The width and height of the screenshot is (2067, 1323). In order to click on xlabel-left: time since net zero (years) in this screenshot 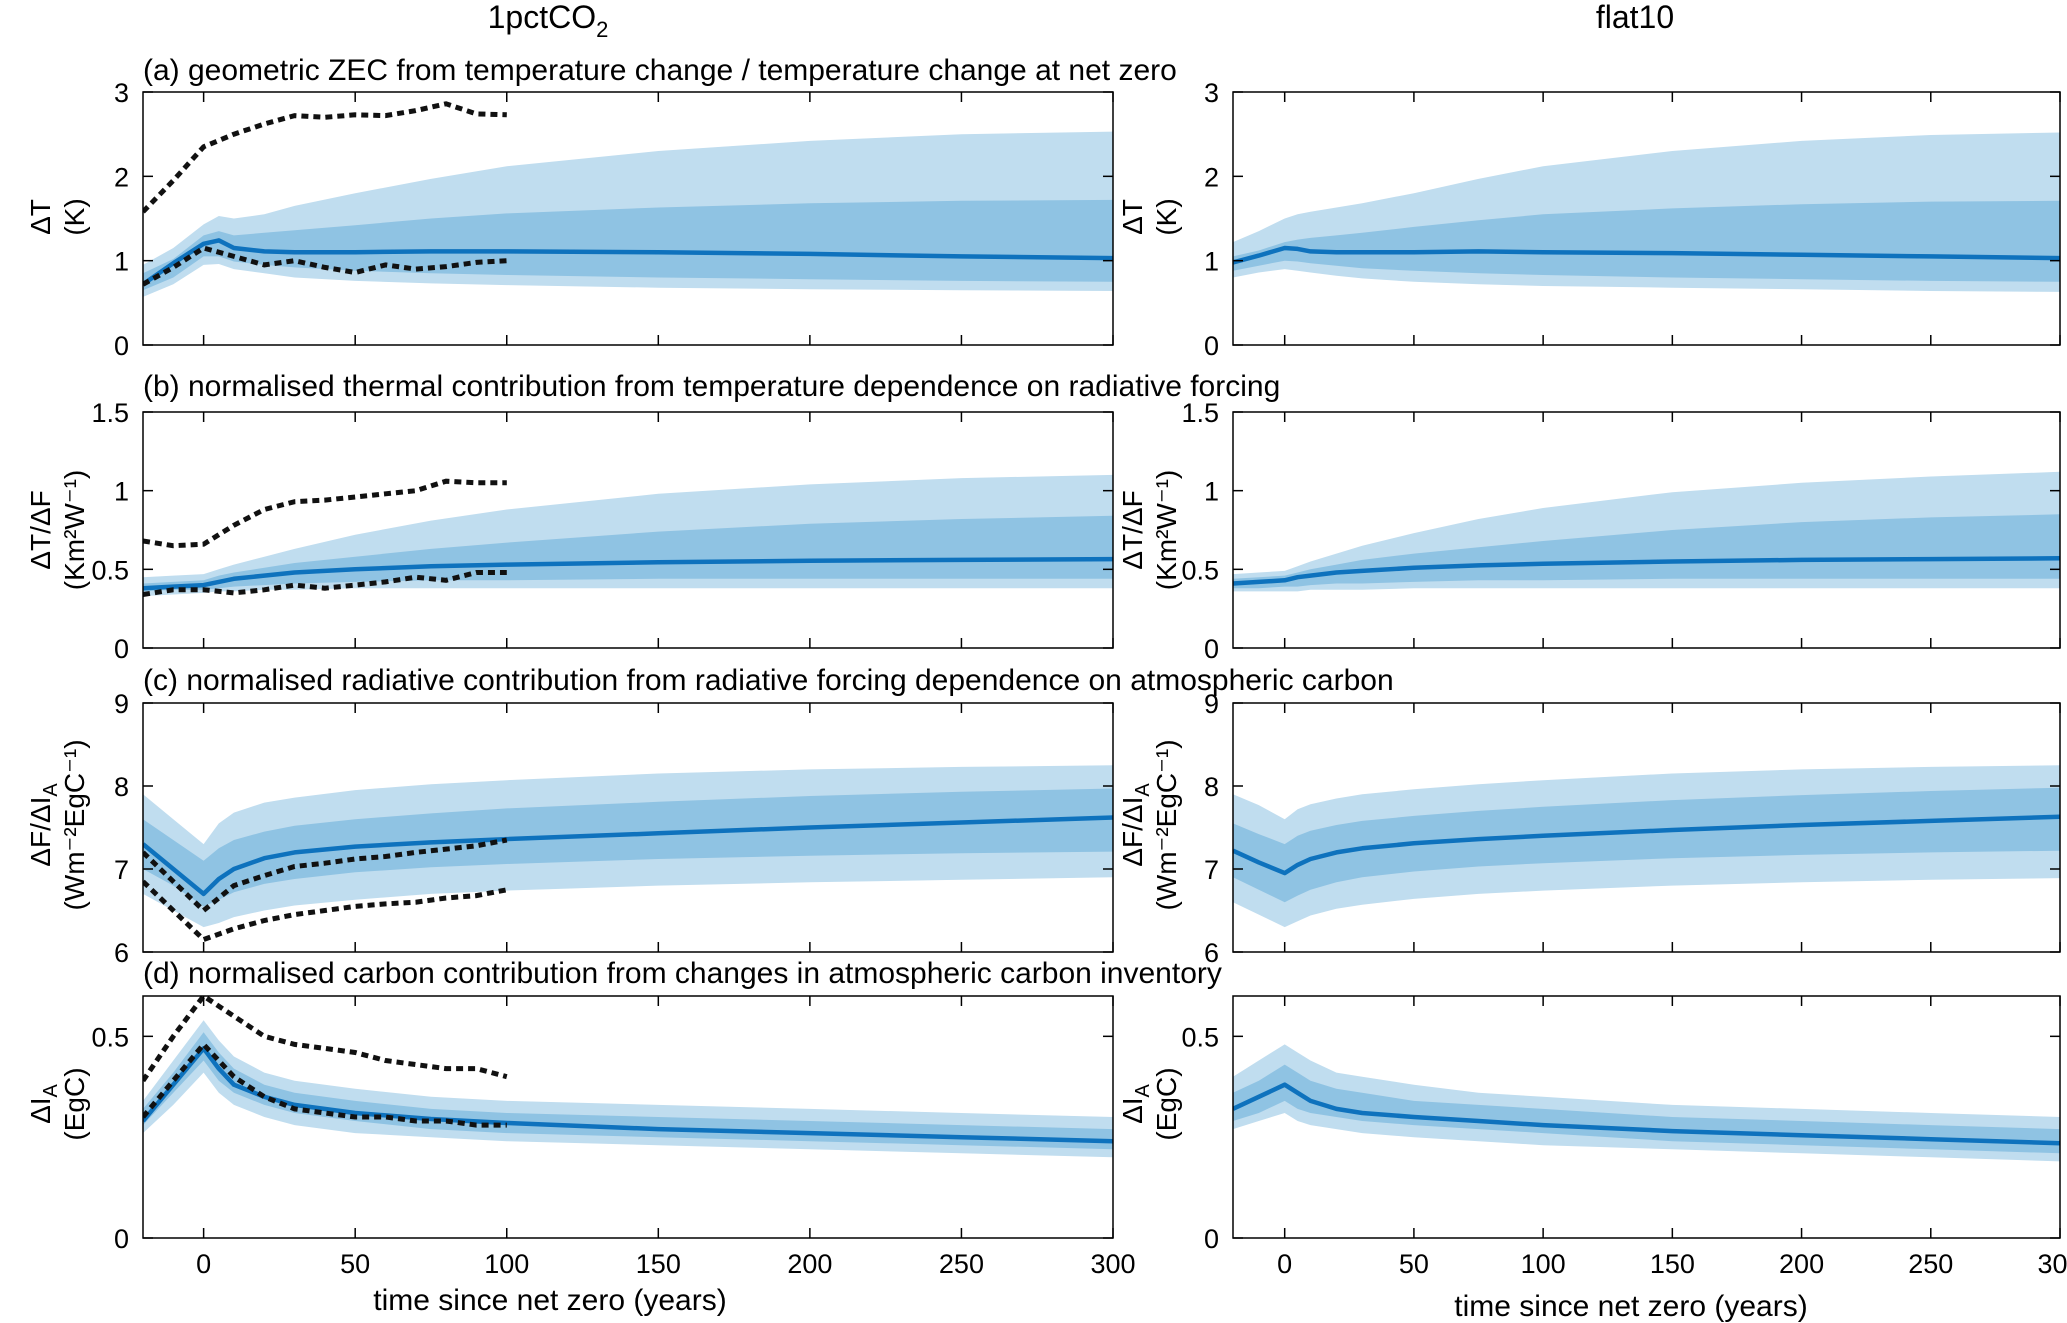, I will do `click(549, 1300)`.